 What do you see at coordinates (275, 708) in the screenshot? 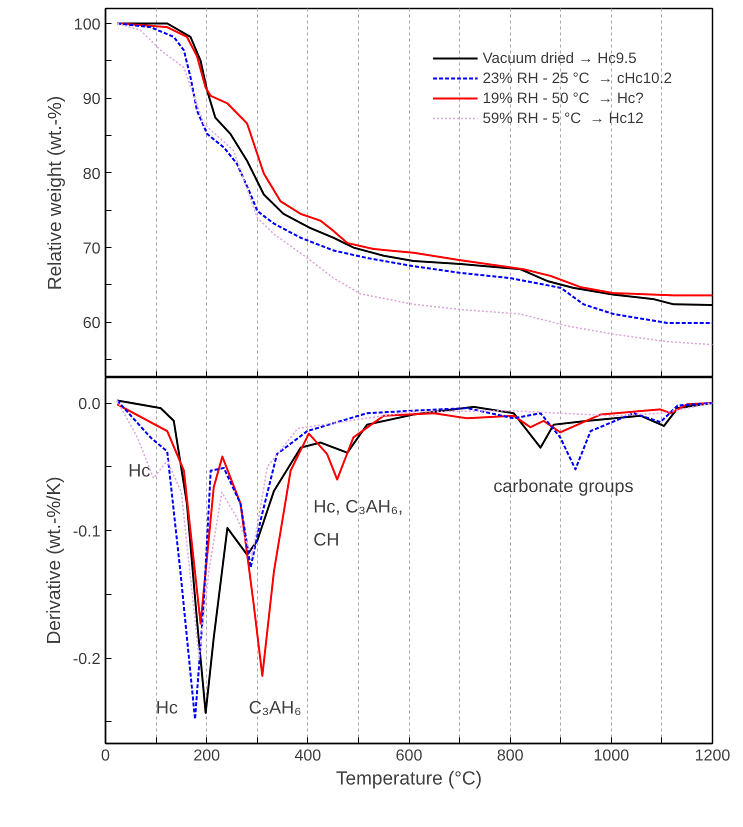
I see `annotation: C₃AH₆` at bounding box center [275, 708].